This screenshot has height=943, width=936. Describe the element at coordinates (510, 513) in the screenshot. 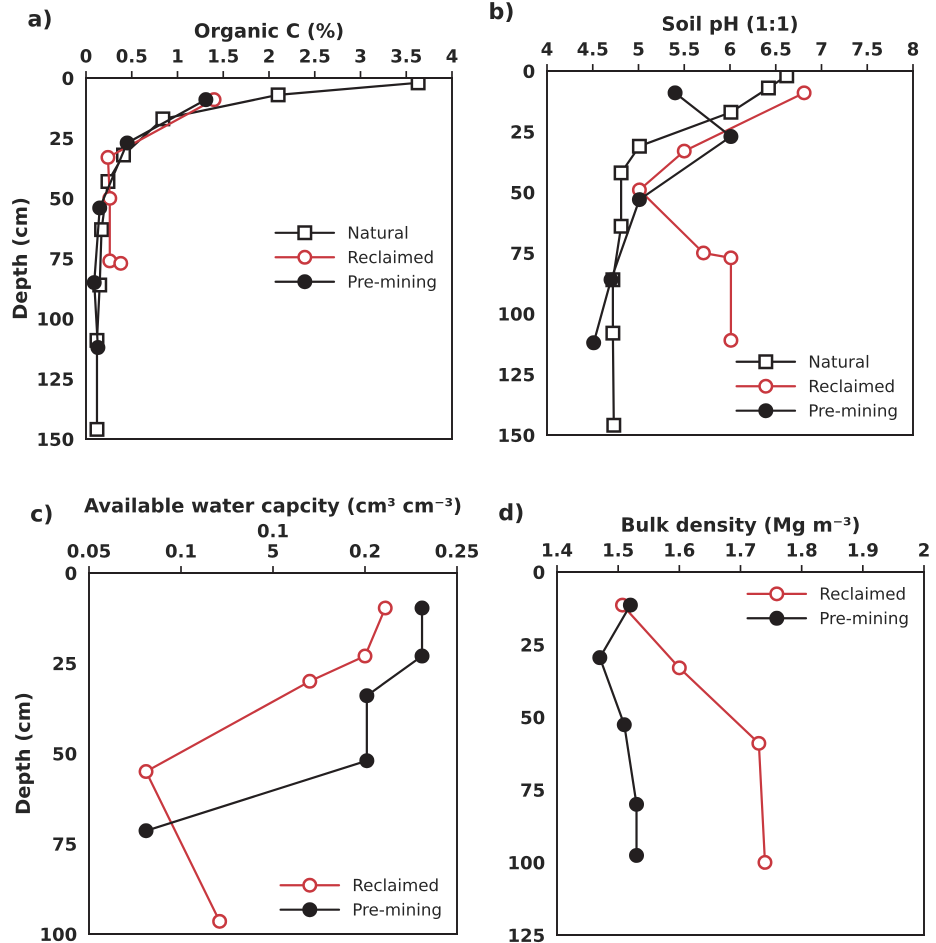

I see `chart-title: d)` at that location.